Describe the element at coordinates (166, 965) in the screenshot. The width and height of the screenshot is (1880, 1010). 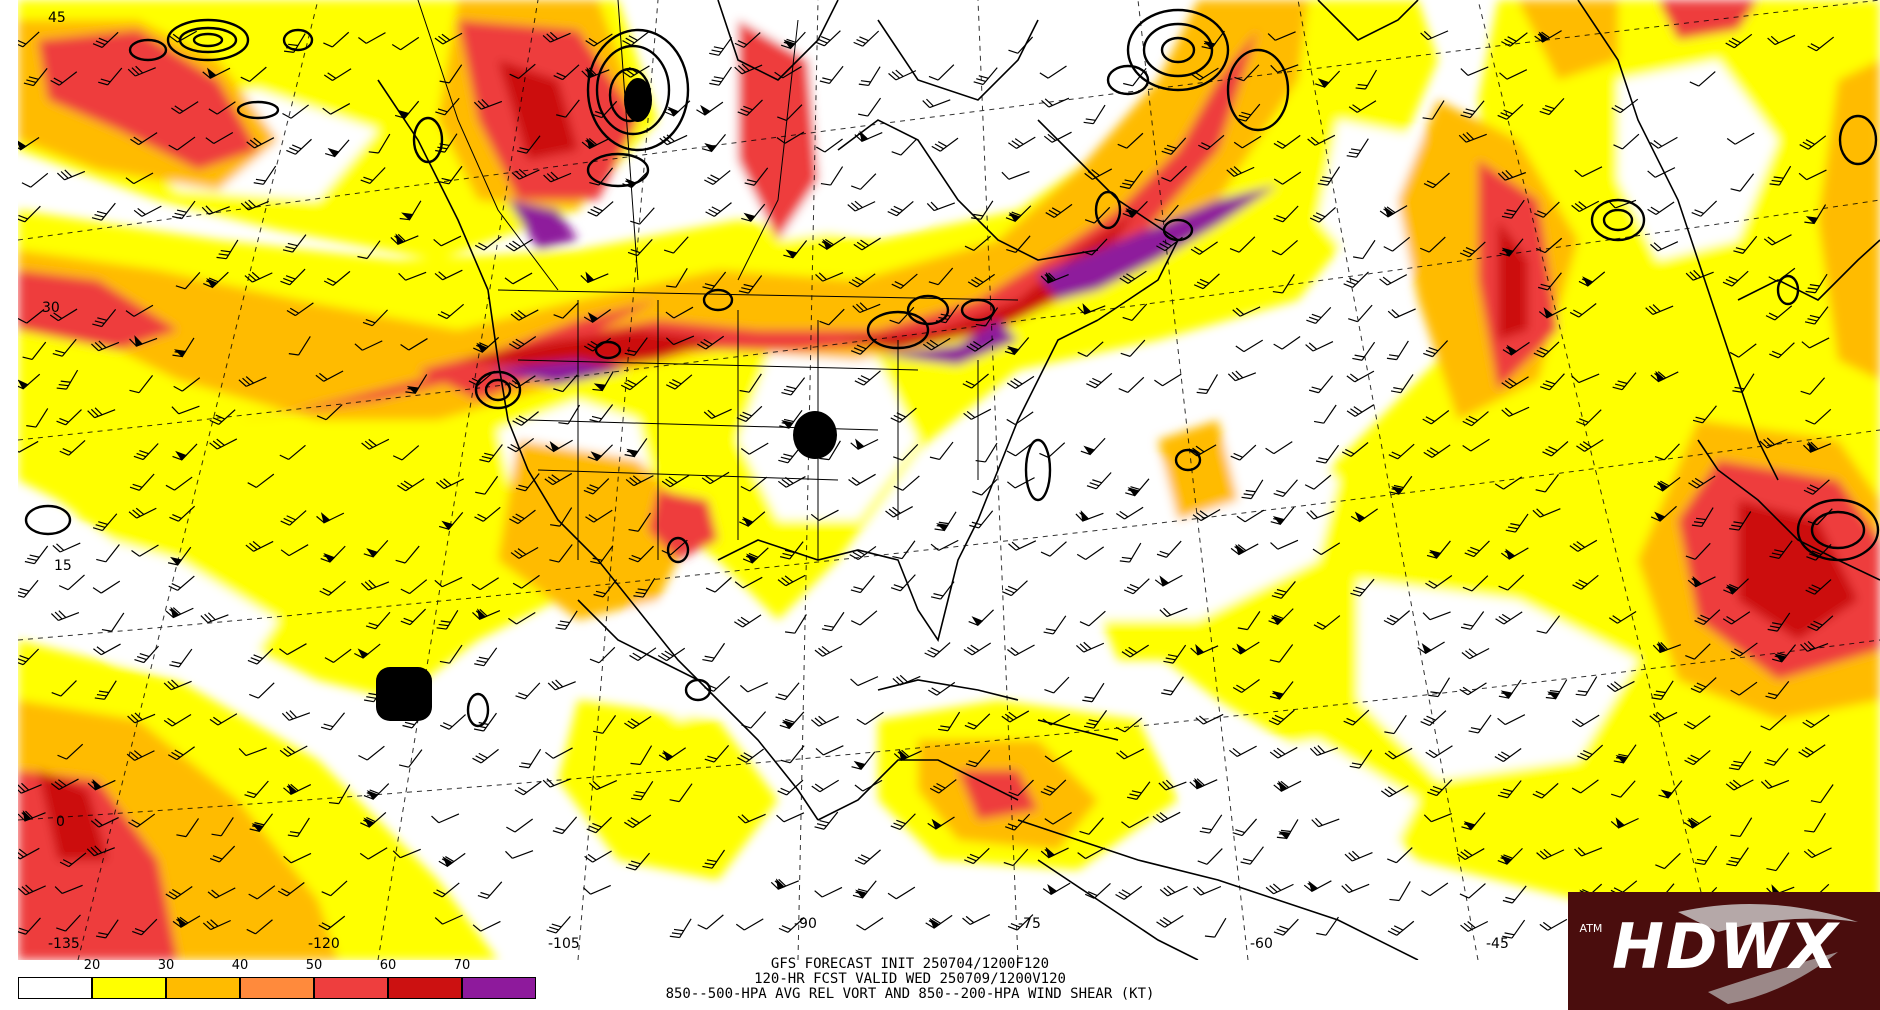
I see `colorbar-tick: 30` at that location.